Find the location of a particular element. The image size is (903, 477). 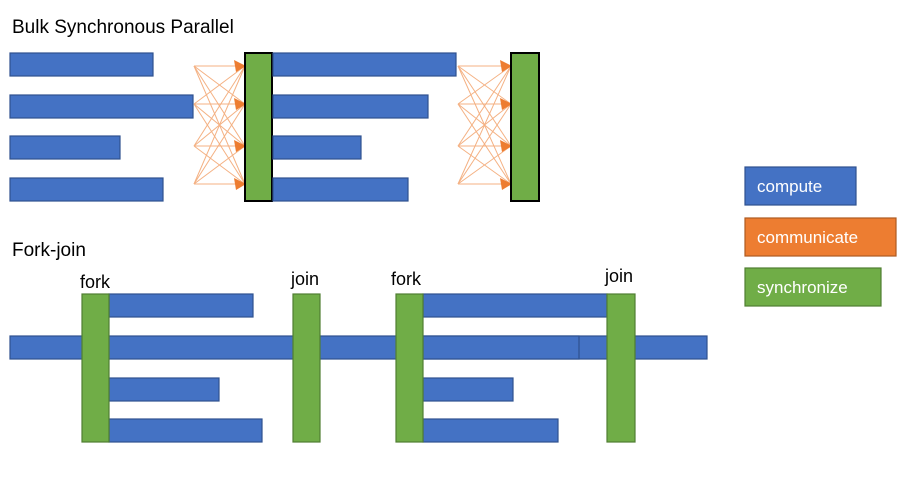

legend-synchronize-label: synchronize is located at coordinates (802, 287).